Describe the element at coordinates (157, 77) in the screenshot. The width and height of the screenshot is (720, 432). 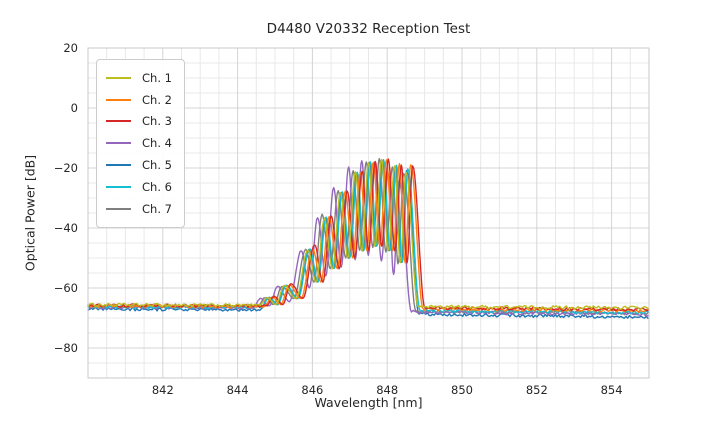
I see `legend-label: Ch. 1` at that location.